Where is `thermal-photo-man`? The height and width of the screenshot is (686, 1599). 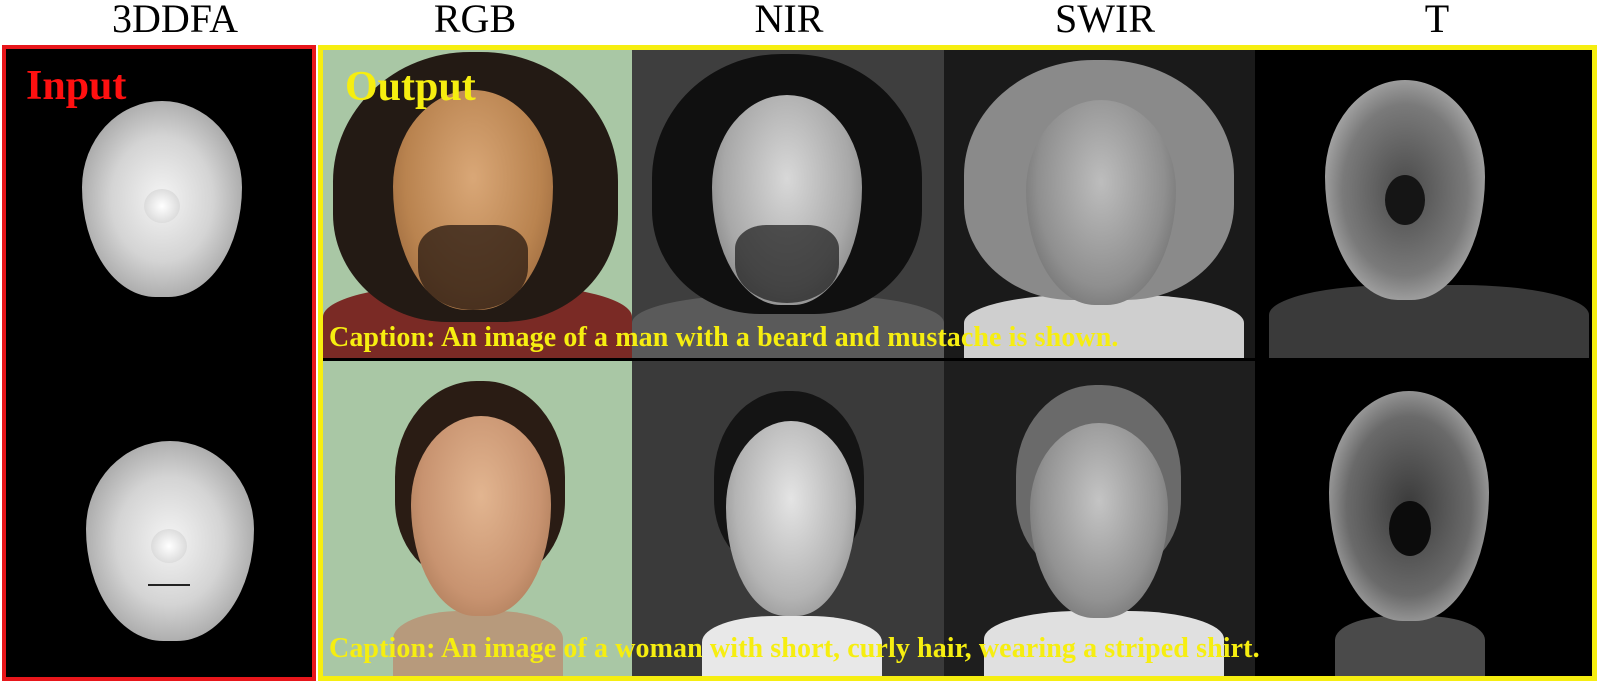
thermal-photo-man is located at coordinates (1423, 204).